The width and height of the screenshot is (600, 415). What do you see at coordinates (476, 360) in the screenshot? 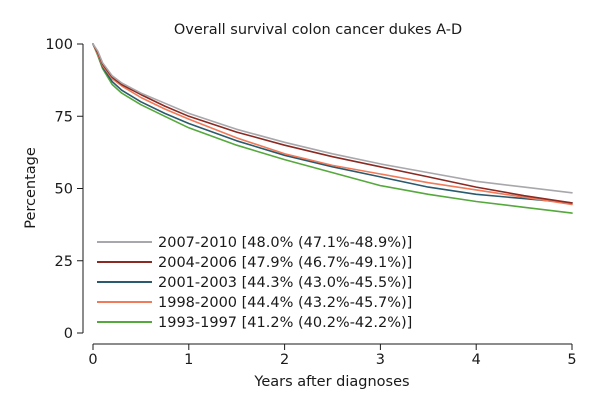
I see `x-tick-label: 4` at bounding box center [476, 360].